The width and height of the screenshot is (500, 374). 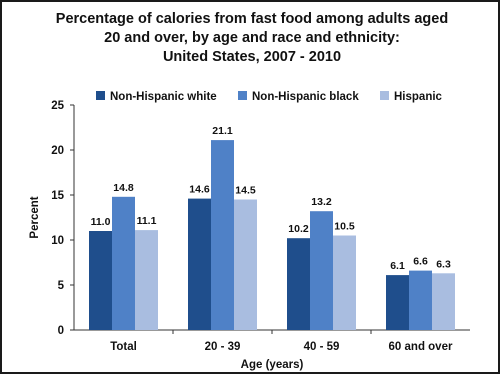 I want to click on data-label: 6.3, so click(x=443, y=264).